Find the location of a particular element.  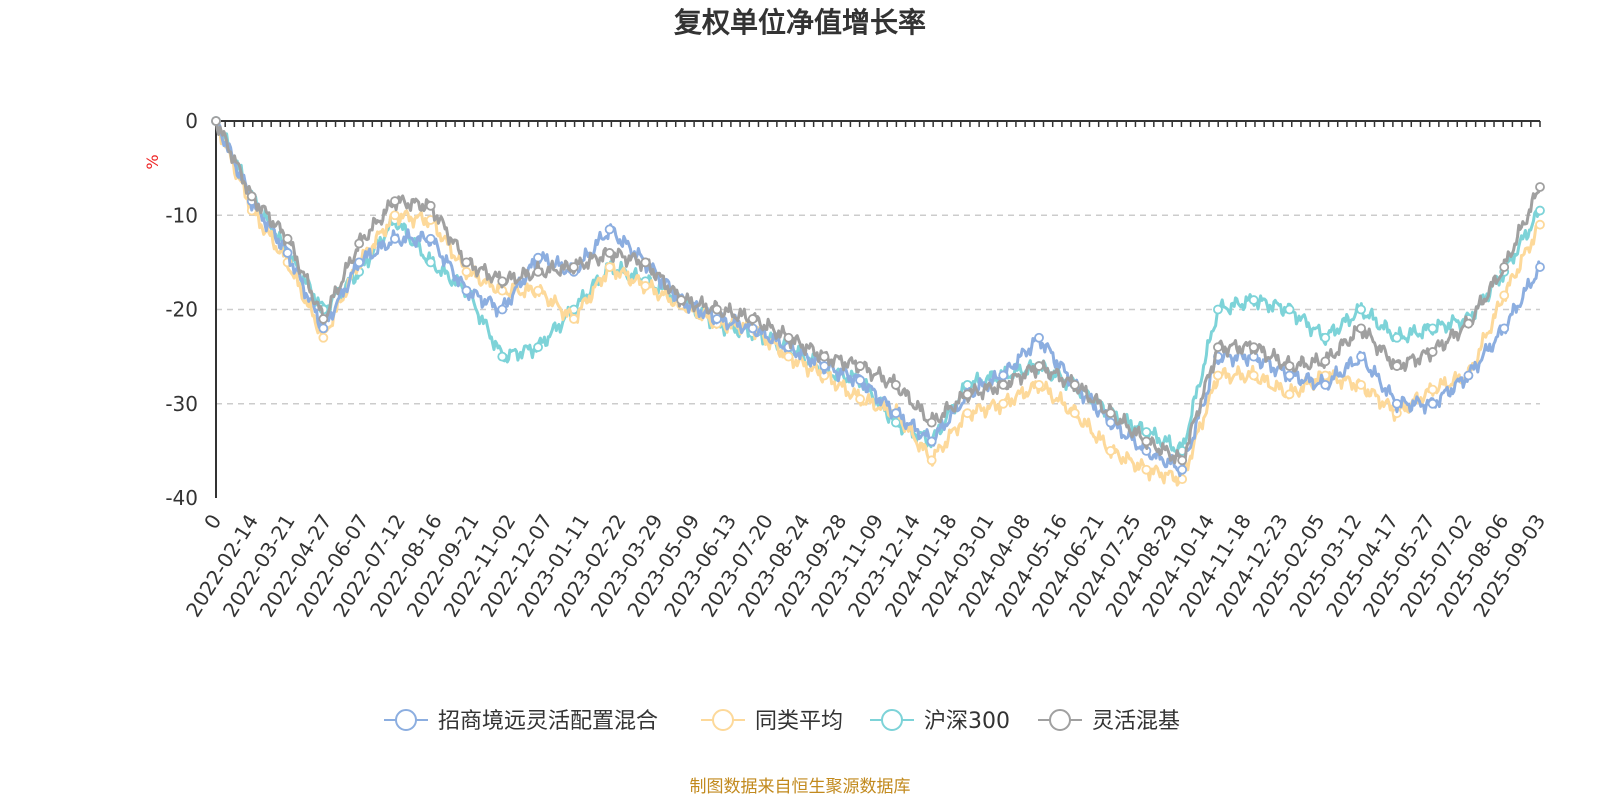

legend-item: 同类平均 is located at coordinates (772, 721).